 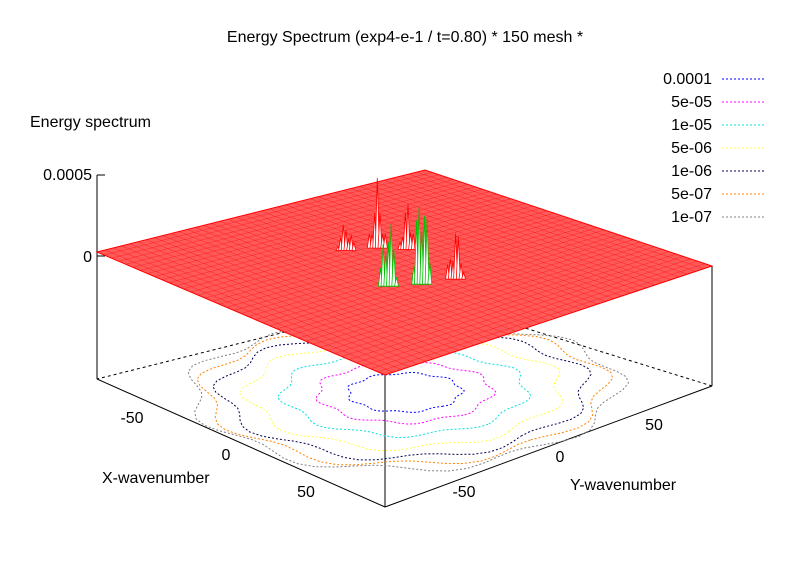 What do you see at coordinates (687, 79) in the screenshot?
I see `legend-label-0: 0.0001` at bounding box center [687, 79].